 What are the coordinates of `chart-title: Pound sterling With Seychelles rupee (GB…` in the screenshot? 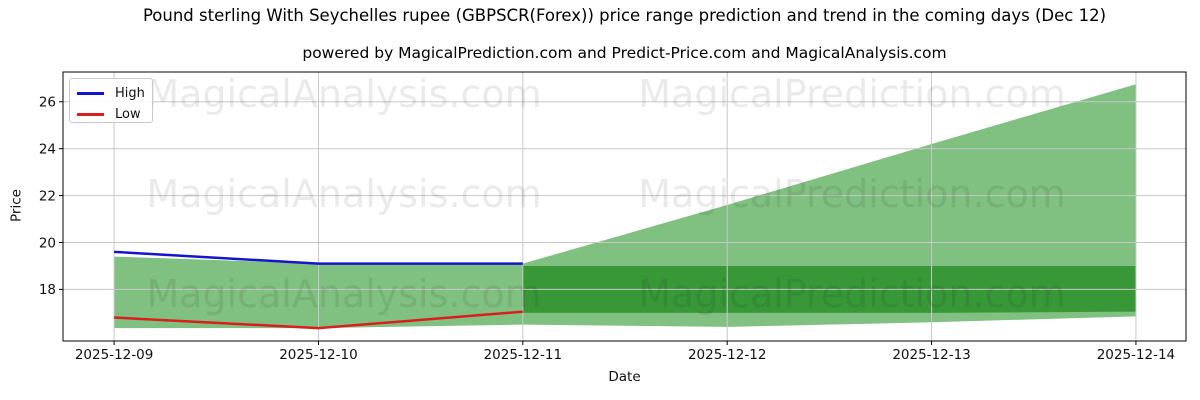 It's located at (624, 15).